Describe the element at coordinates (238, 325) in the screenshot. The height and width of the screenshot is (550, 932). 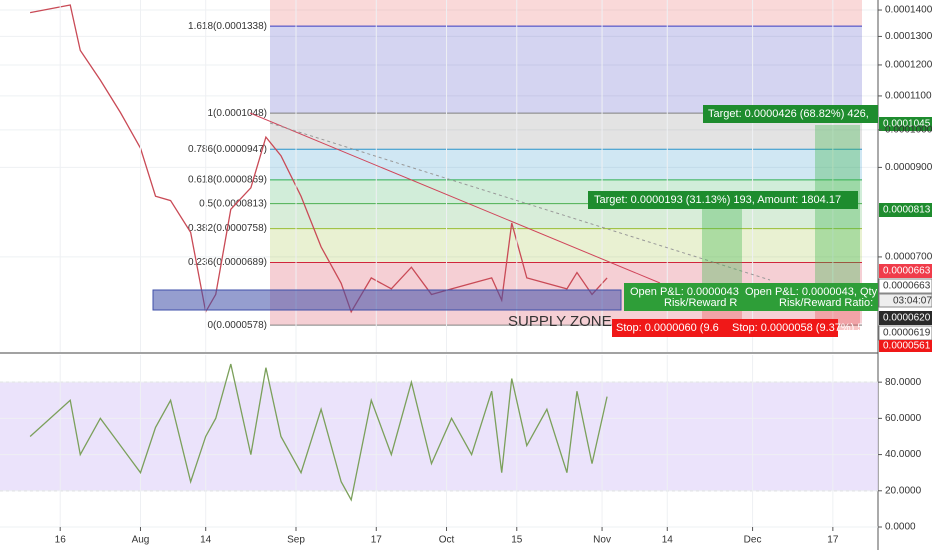
I see `fib-label: 0(0.0000578)` at that location.